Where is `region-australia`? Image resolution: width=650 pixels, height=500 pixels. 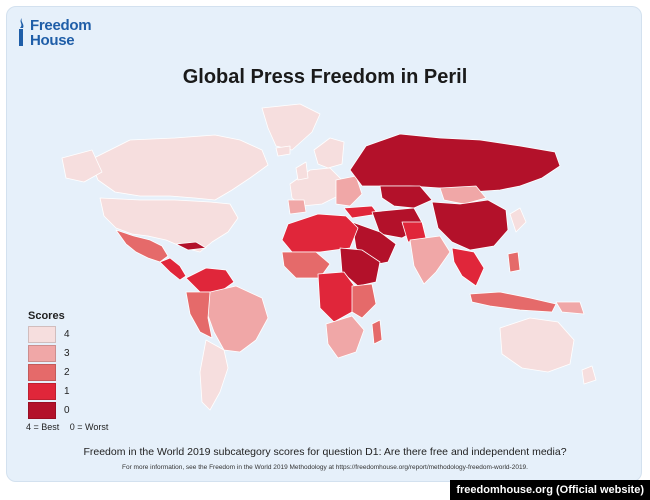
region-australia is located at coordinates (537, 345).